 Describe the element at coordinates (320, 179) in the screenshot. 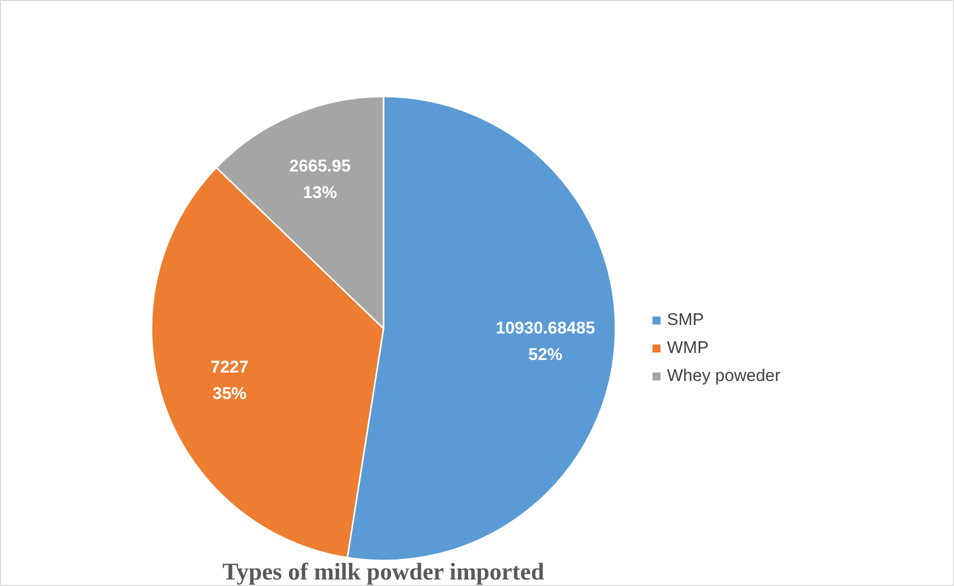

I see `data-label: 2665.95 13%` at that location.